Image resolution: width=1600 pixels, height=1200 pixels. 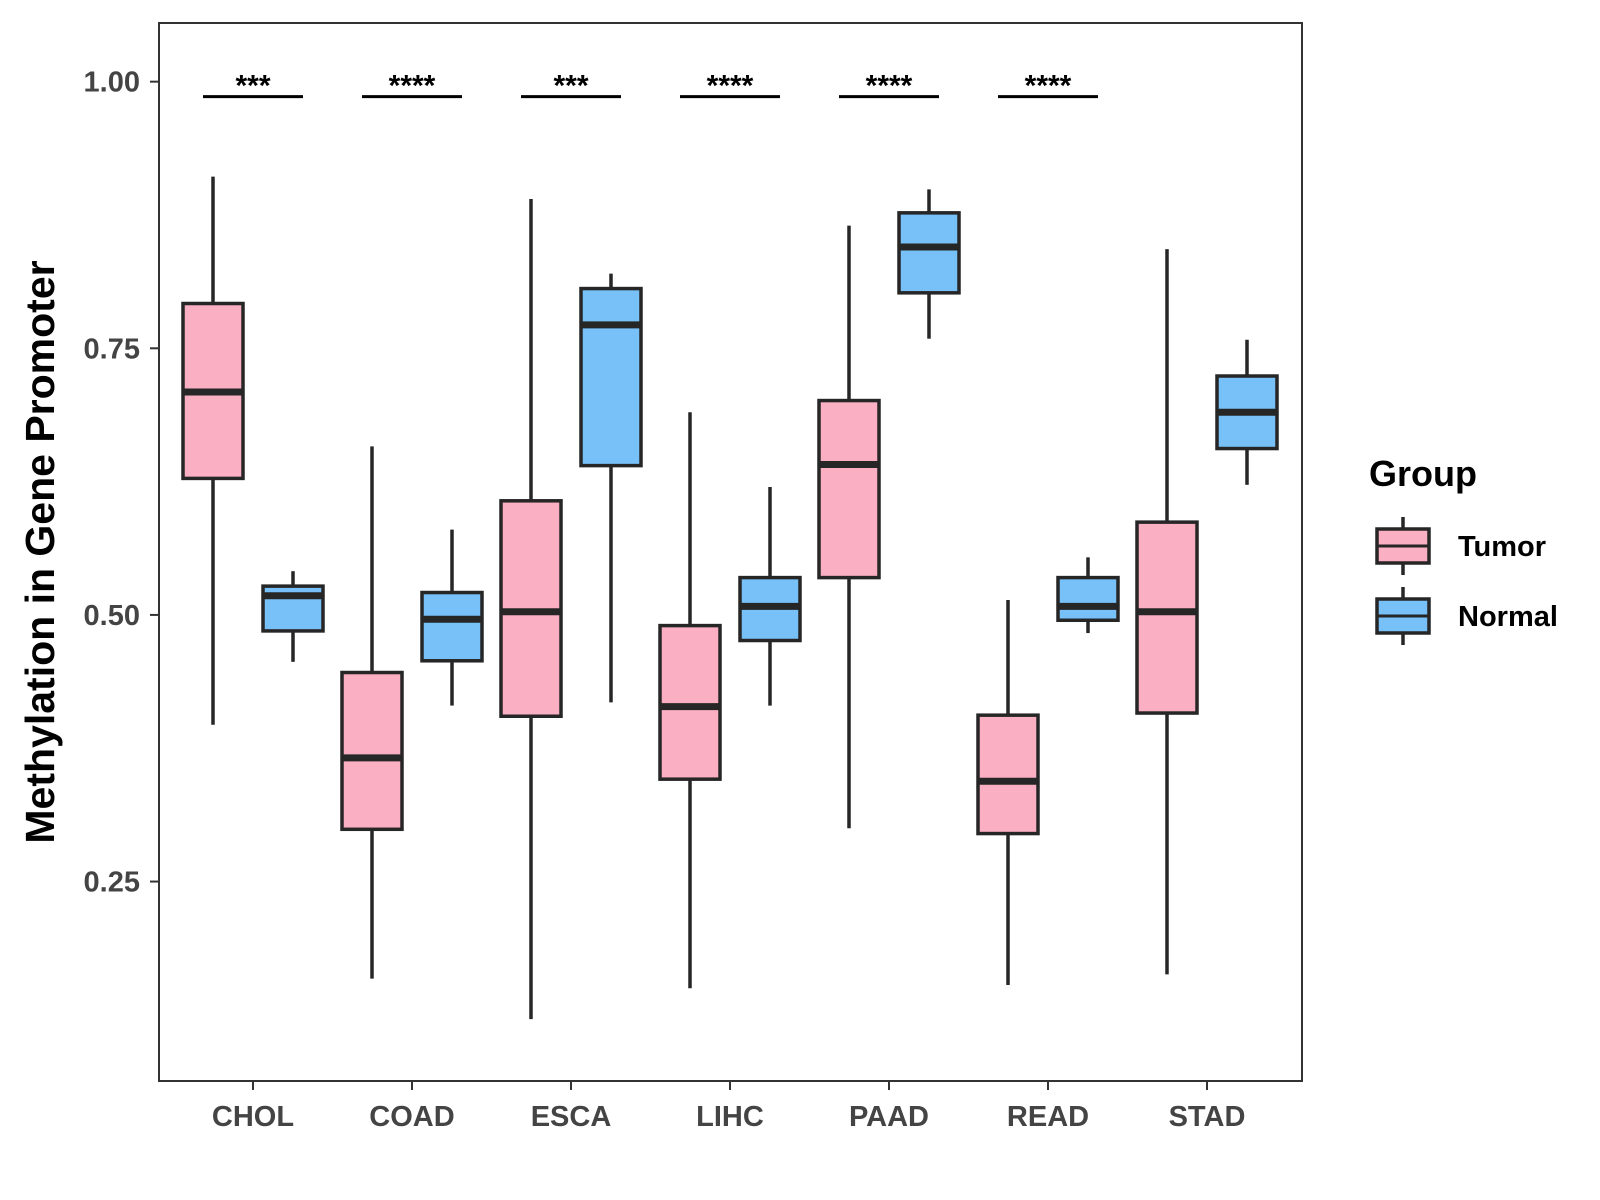 I want to click on box-lihc-tumor, so click(x=690, y=700).